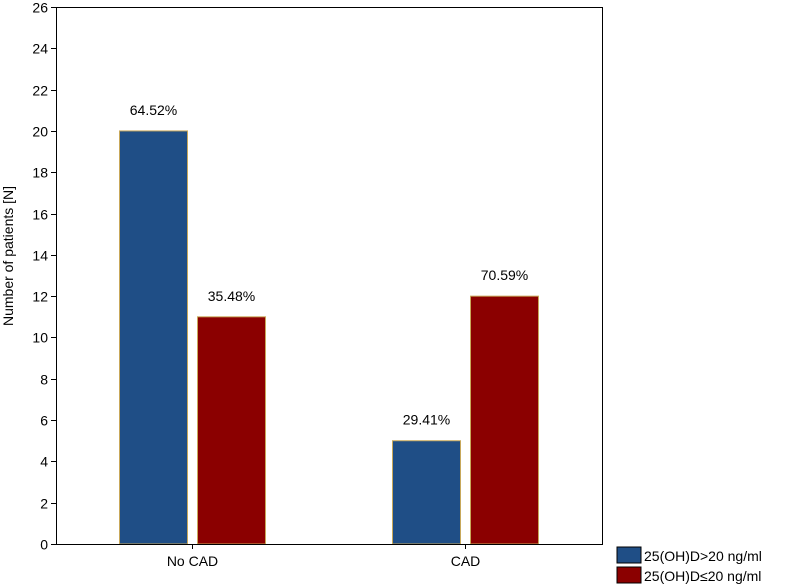 Image resolution: width=787 pixels, height=586 pixels. Describe the element at coordinates (504, 275) in the screenshot. I see `data-label: 70.59%` at that location.